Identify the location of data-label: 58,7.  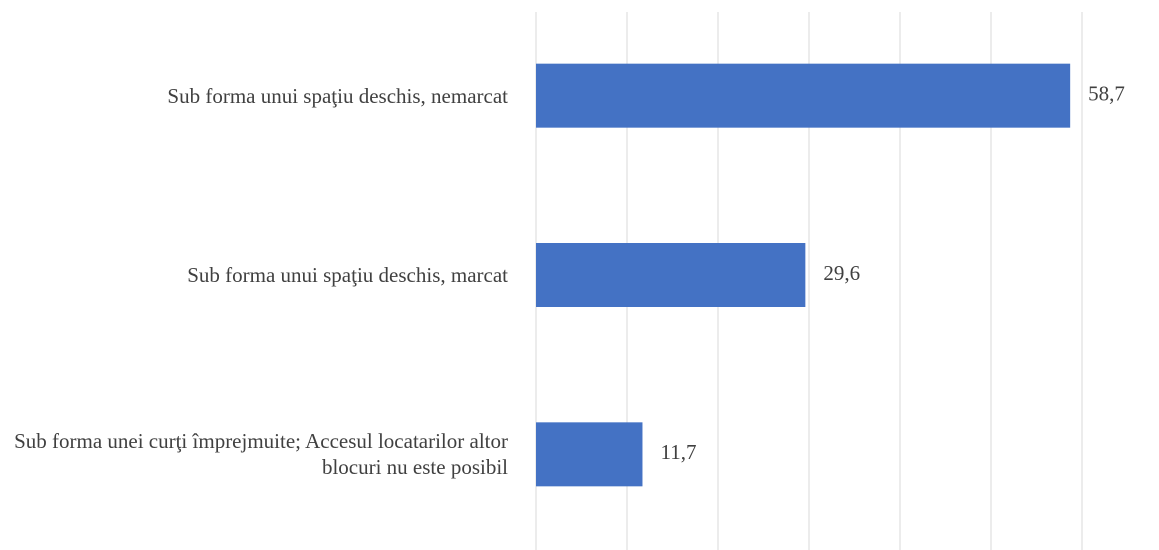
(1106, 93).